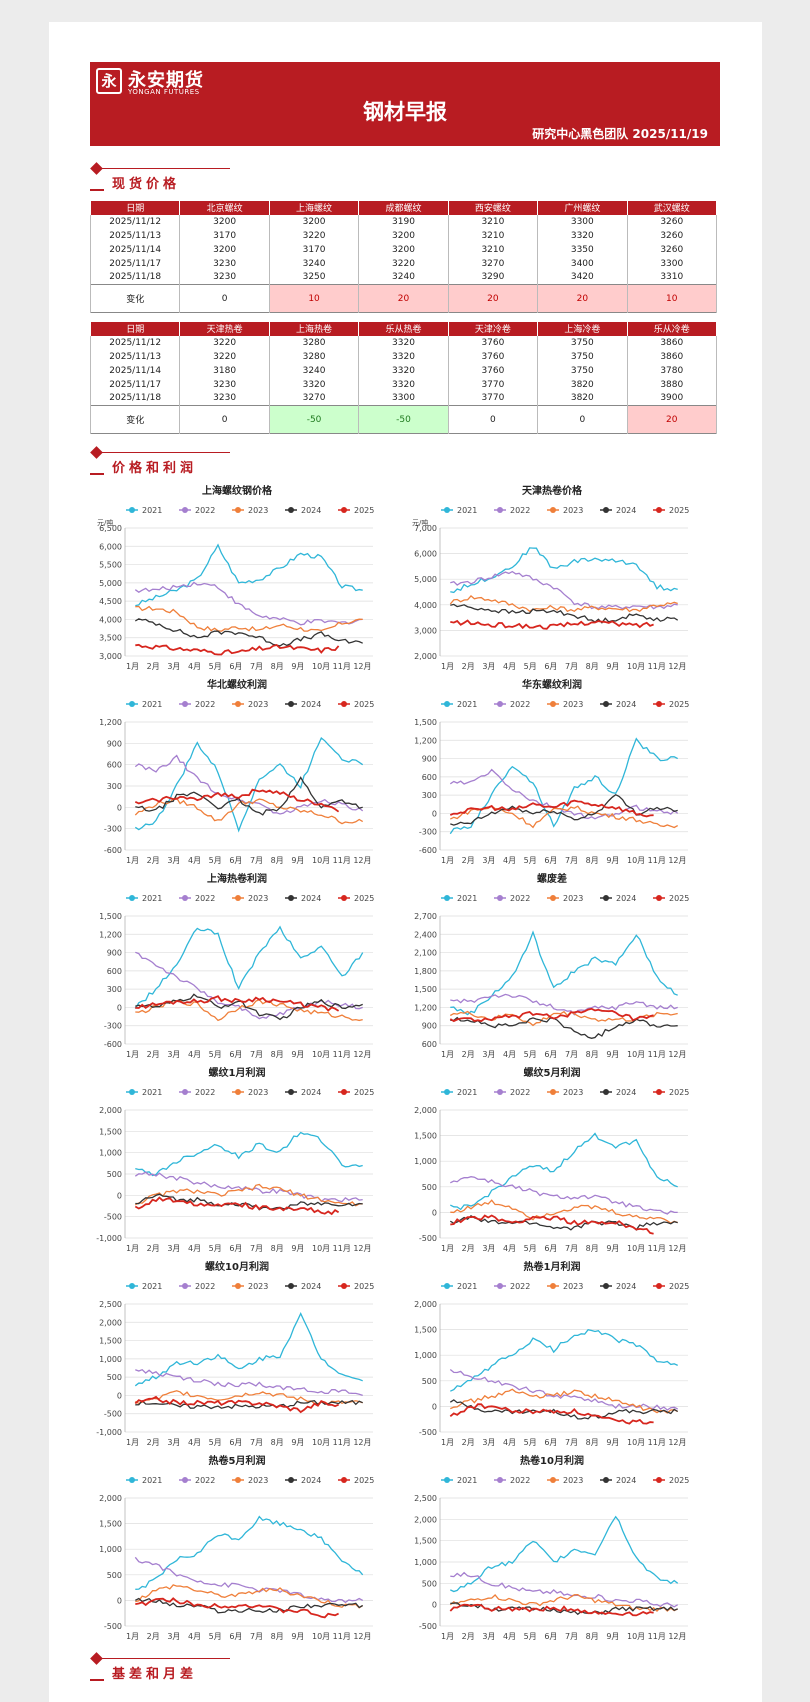  I want to click on logo-mark: 永, so click(109, 81).